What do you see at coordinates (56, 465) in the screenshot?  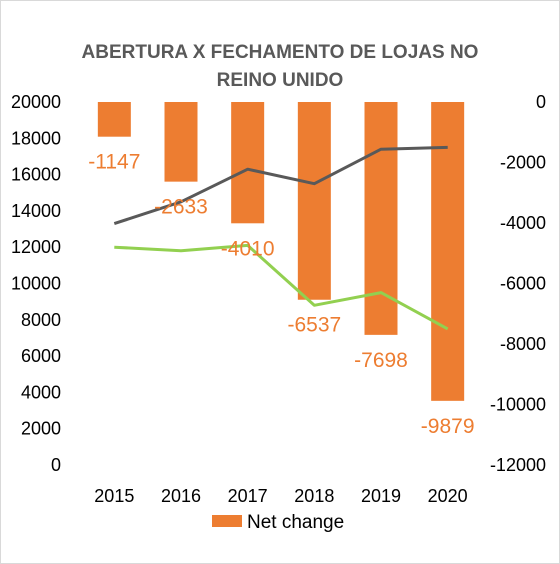 I see `left-tick-0: 0` at bounding box center [56, 465].